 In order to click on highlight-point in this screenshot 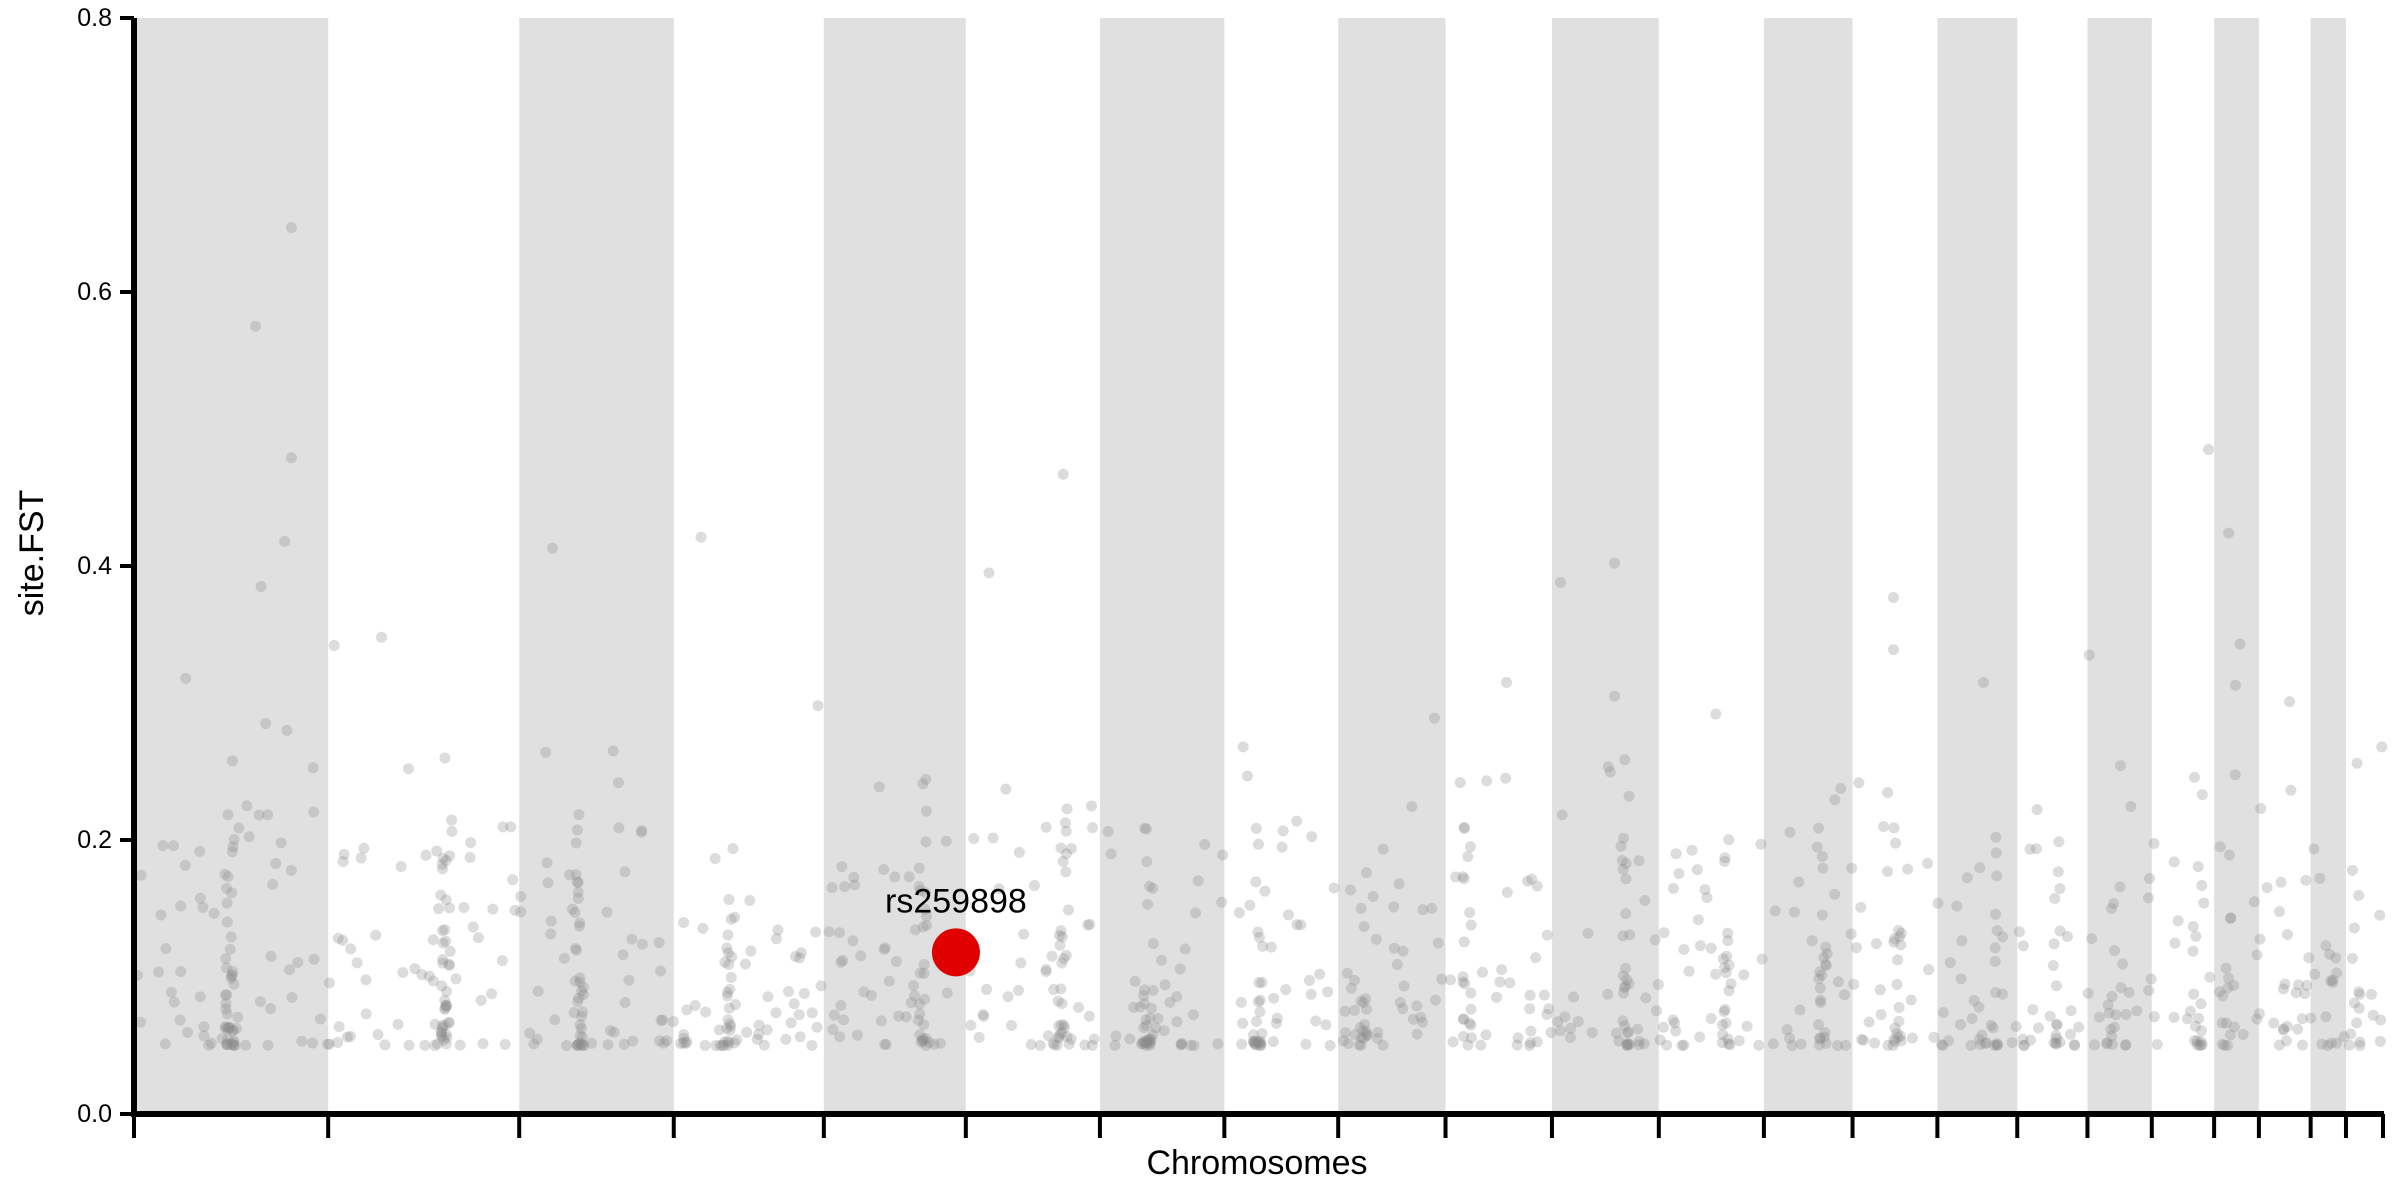, I will do `click(955, 952)`.